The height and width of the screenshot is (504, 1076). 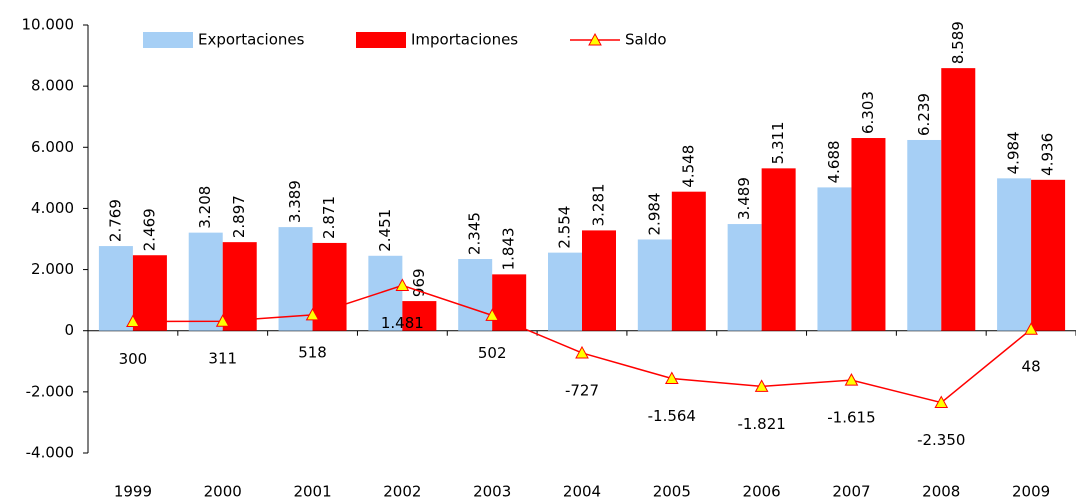 I want to click on y-tick-label: 6.000, so click(x=52, y=147).